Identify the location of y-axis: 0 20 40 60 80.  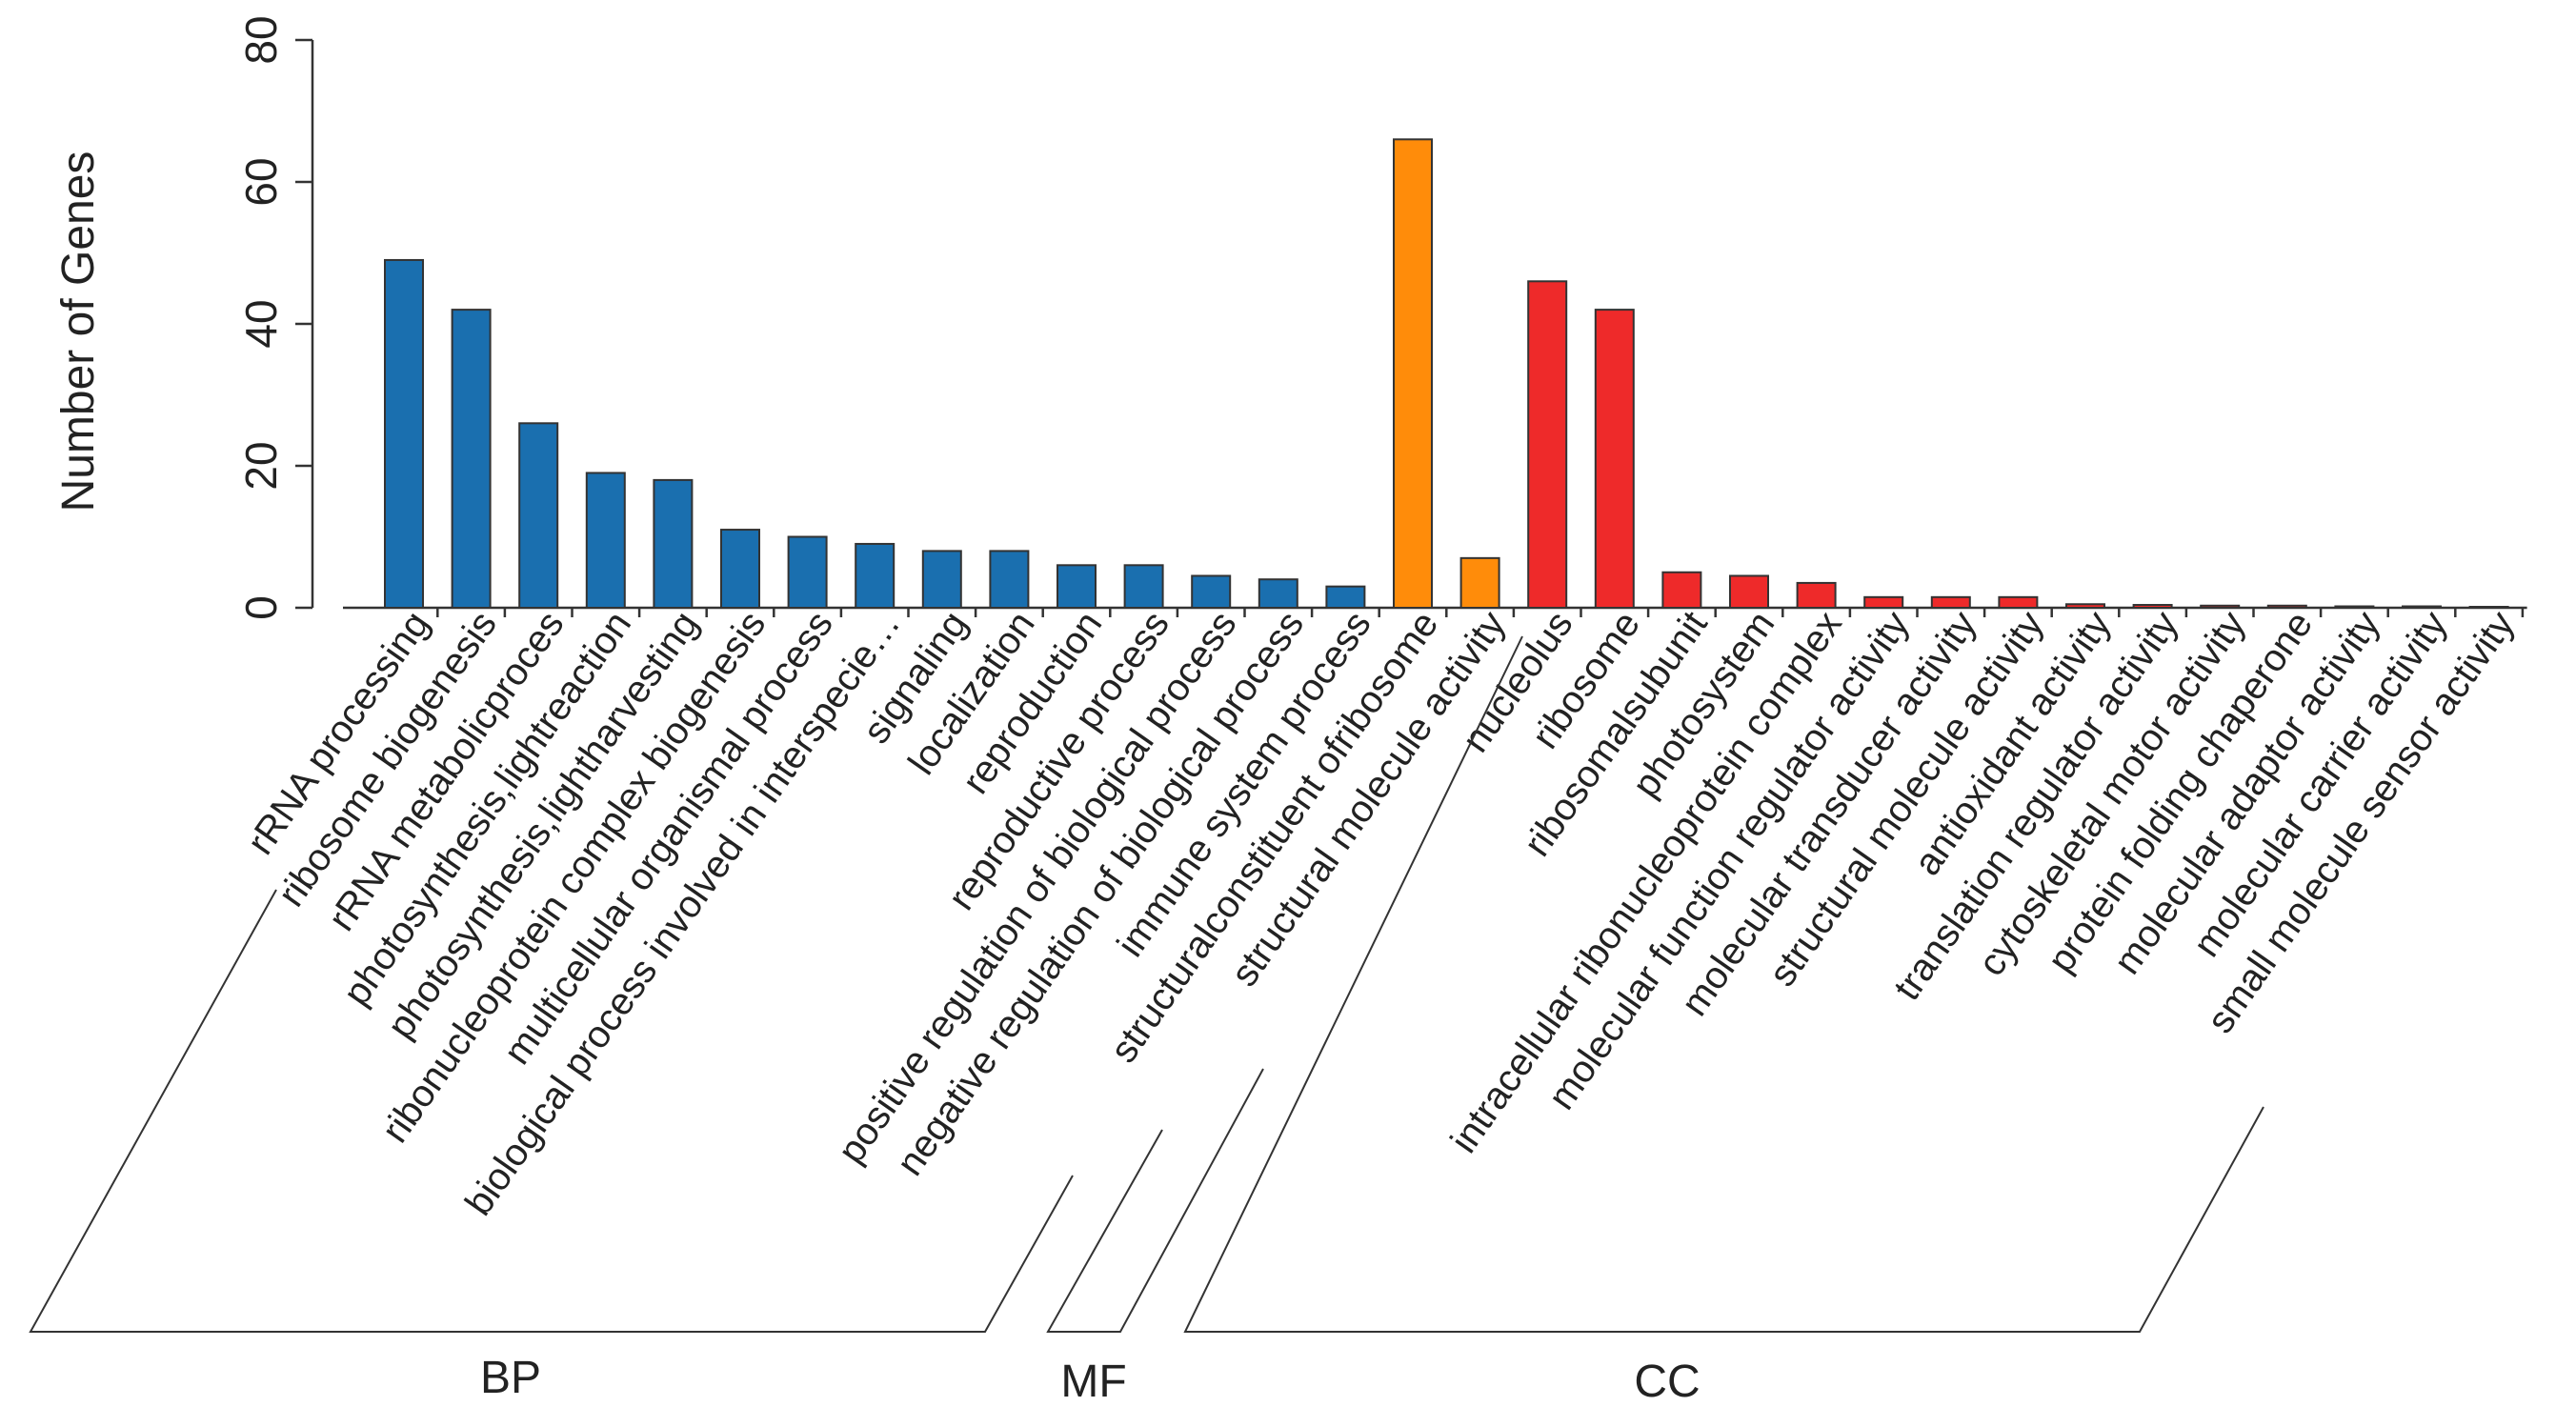
(275, 317).